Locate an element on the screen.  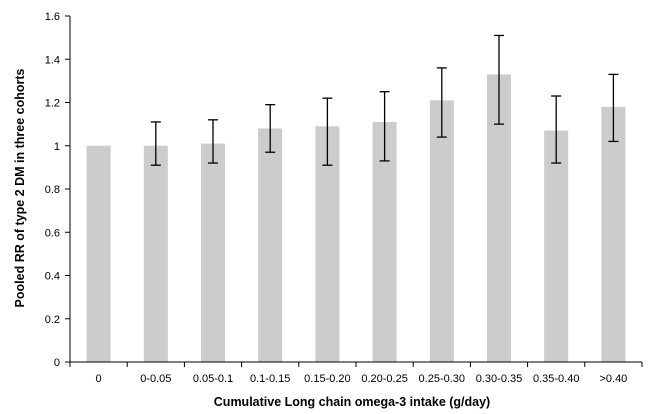
y-tick-label: 0.2 is located at coordinates (52, 320).